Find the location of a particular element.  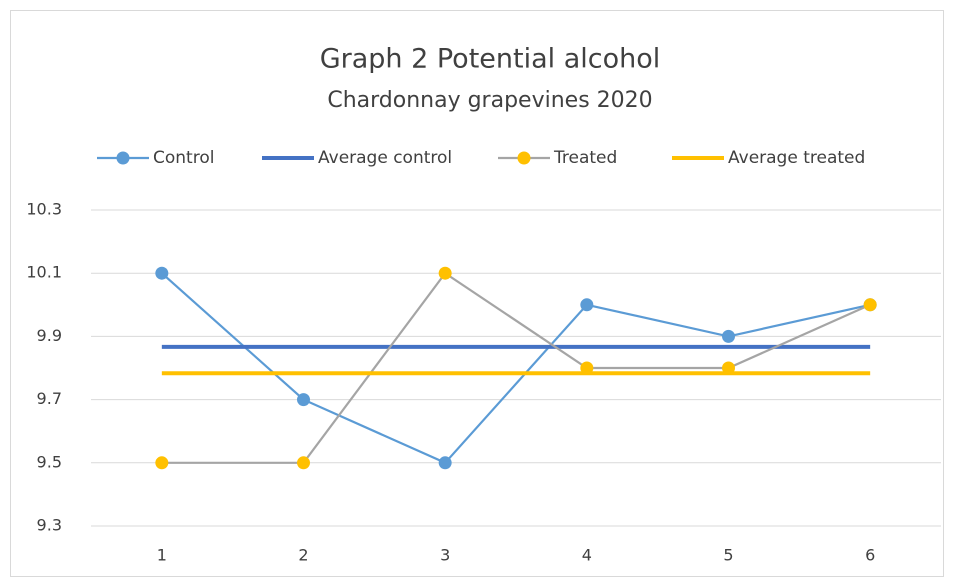

x-tick-label: 2 is located at coordinates (303, 555).